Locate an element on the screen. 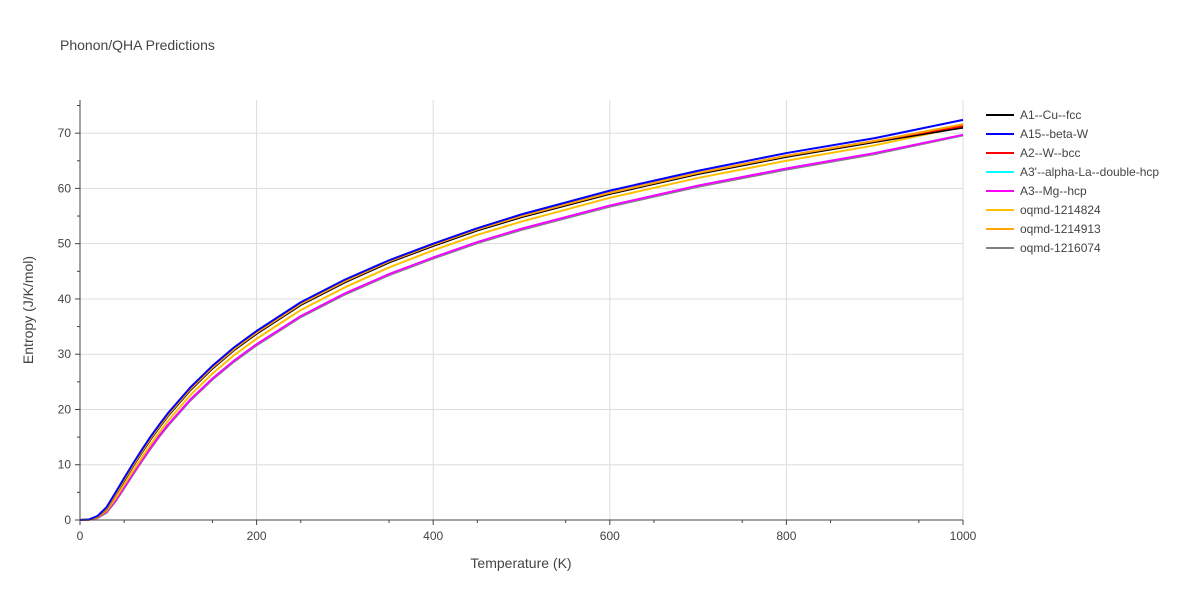 The height and width of the screenshot is (600, 1200). x-tick-label: 400 is located at coordinates (433, 536).